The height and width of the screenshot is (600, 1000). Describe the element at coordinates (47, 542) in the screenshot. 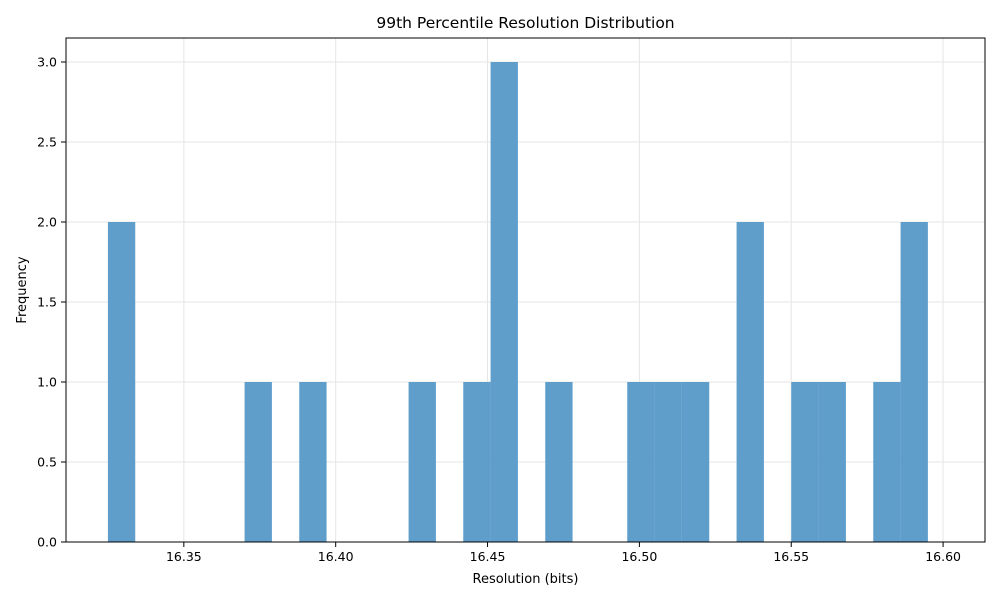

I see `y-tick-label: 0.0` at that location.